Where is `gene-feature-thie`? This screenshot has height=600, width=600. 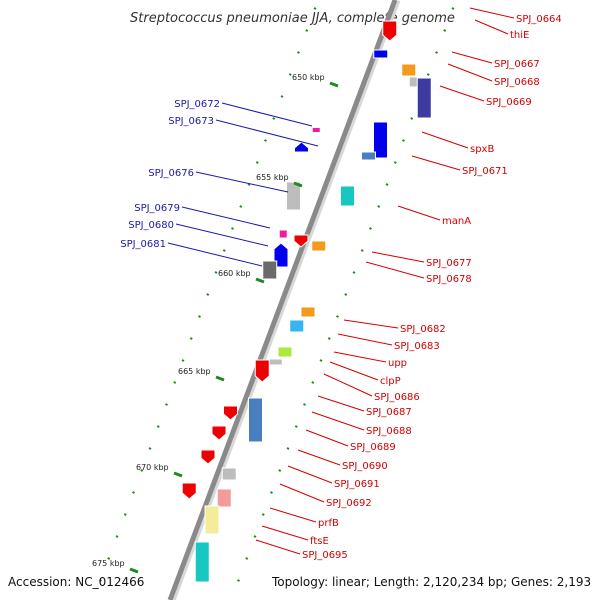 gene-feature-thie is located at coordinates (381, 54).